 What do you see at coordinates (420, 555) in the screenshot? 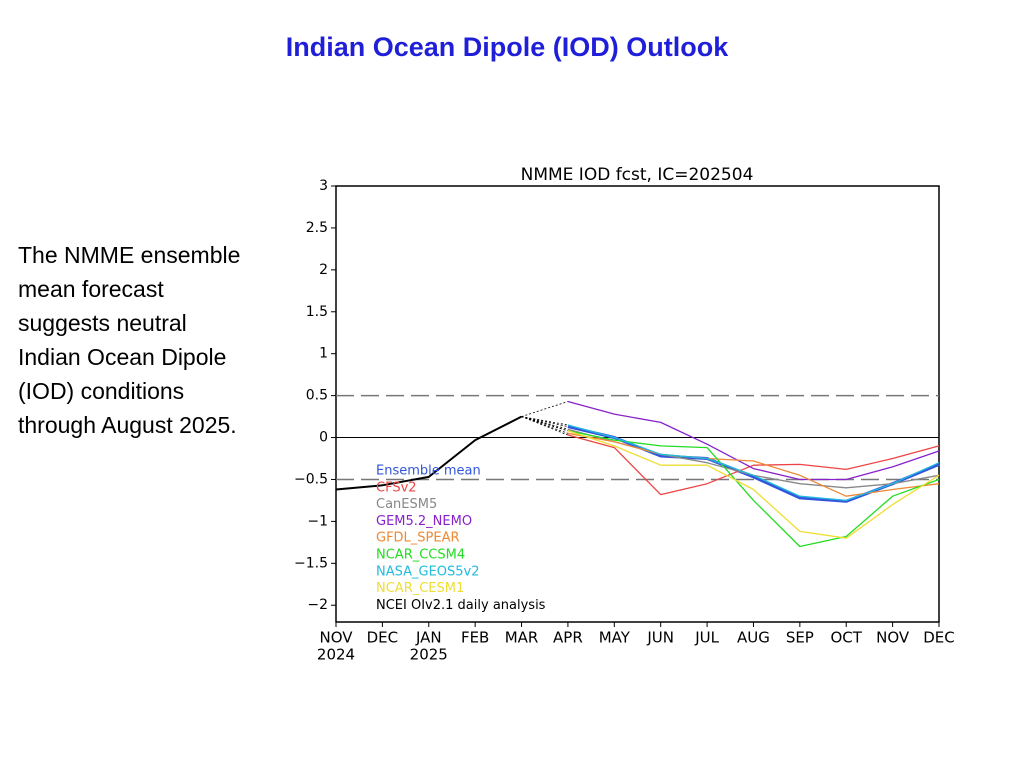
I see `legend-entry: NCAR_CCSM4` at bounding box center [420, 555].